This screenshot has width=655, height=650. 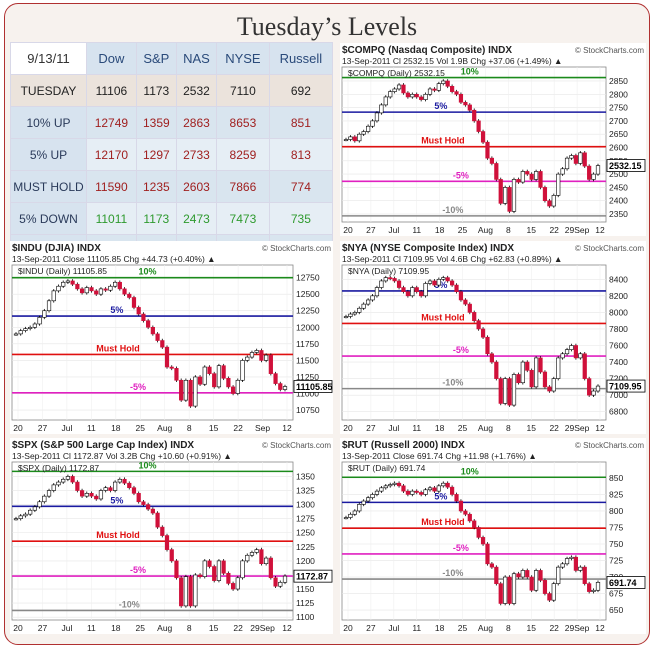 I want to click on y-tick-label: 1125, so click(x=305, y=603).